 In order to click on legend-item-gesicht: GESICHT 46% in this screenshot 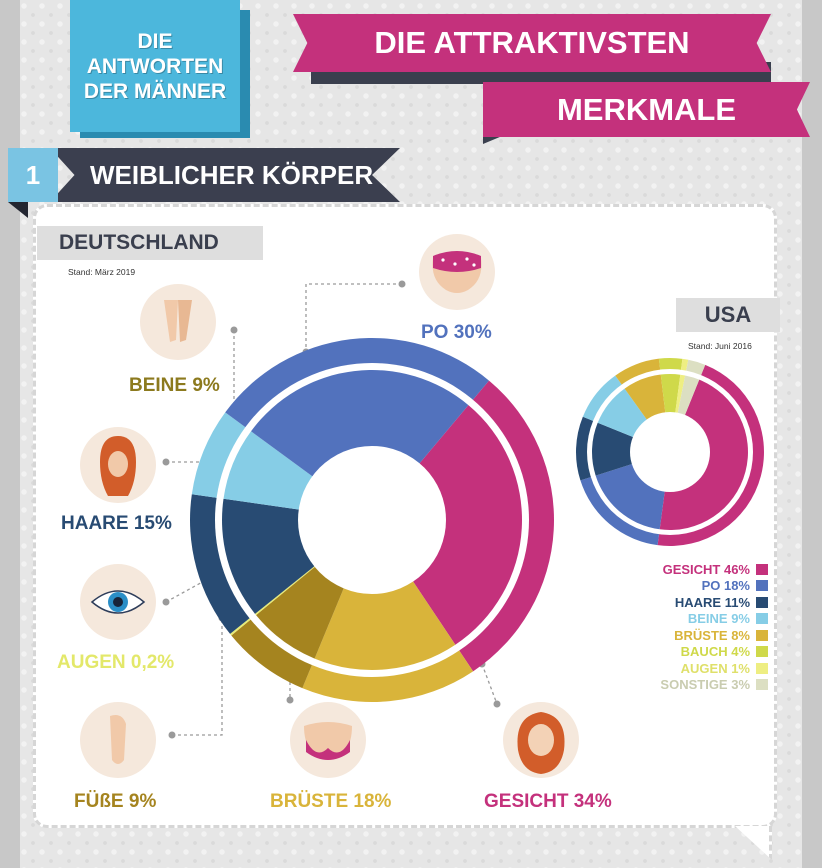, I will do `click(690, 569)`.